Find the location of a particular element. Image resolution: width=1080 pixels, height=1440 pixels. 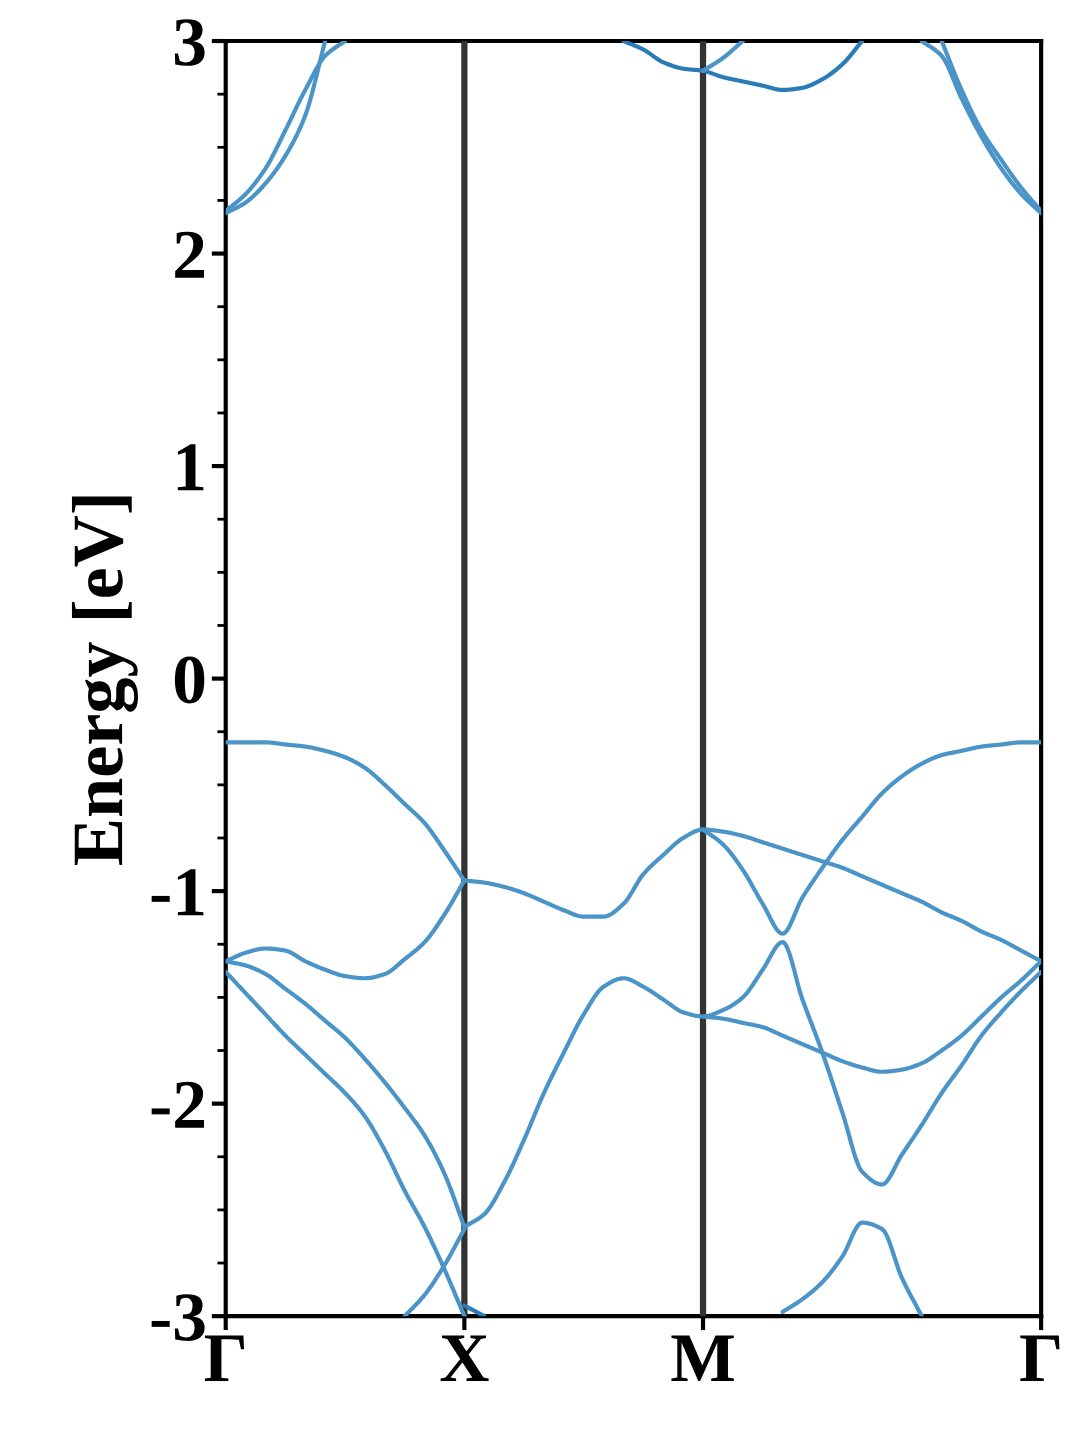

x-tick-label: X is located at coordinates (464, 1358).